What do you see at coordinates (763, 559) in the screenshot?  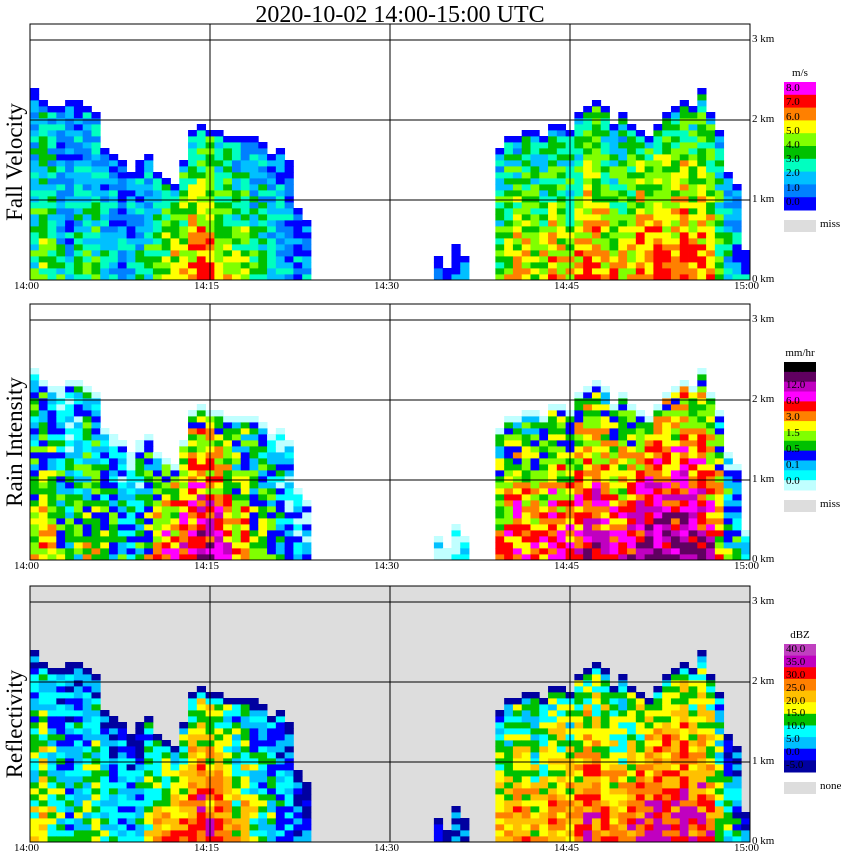 I see `y-tick-label: 0 km` at bounding box center [763, 559].